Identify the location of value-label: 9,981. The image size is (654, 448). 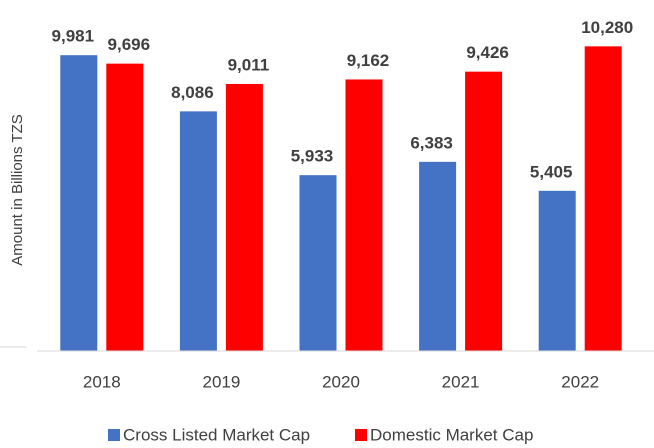
(73, 36).